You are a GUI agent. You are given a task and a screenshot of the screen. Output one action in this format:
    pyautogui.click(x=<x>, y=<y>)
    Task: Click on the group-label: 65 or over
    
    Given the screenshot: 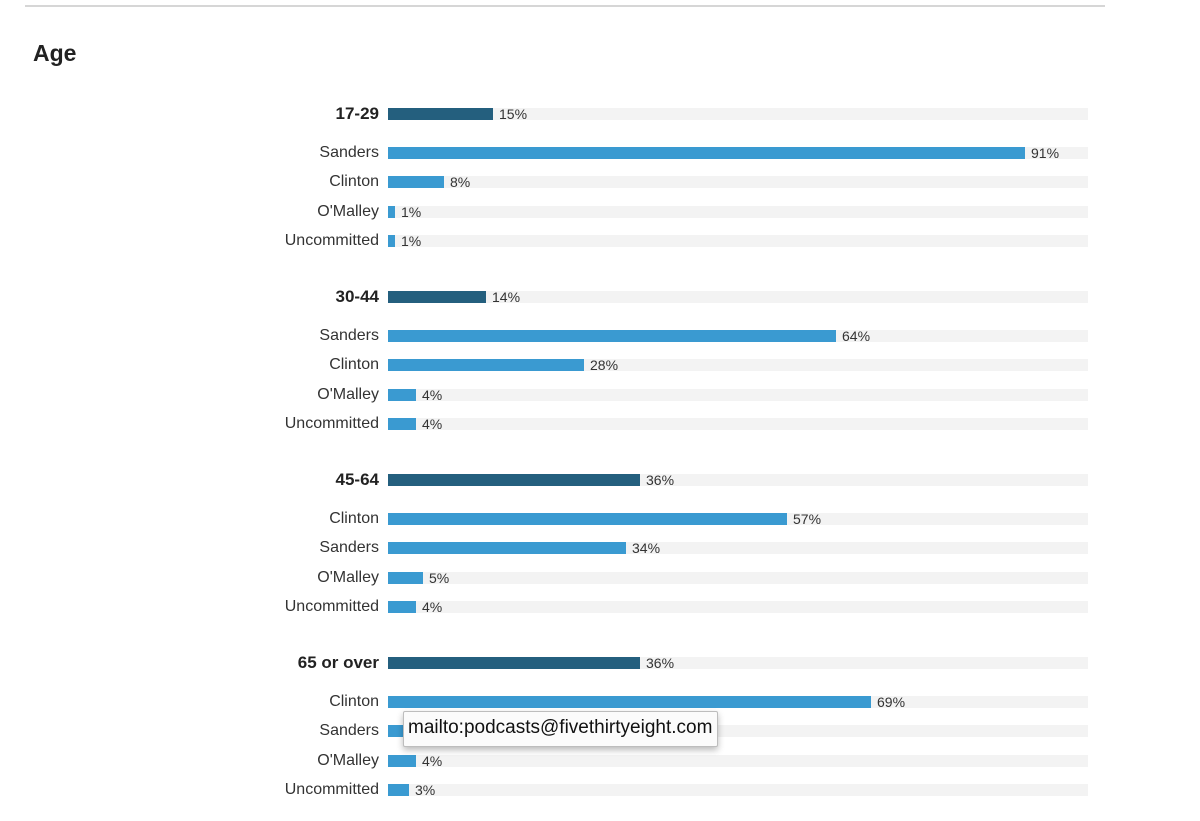 What is the action you would take?
    pyautogui.click(x=338, y=662)
    